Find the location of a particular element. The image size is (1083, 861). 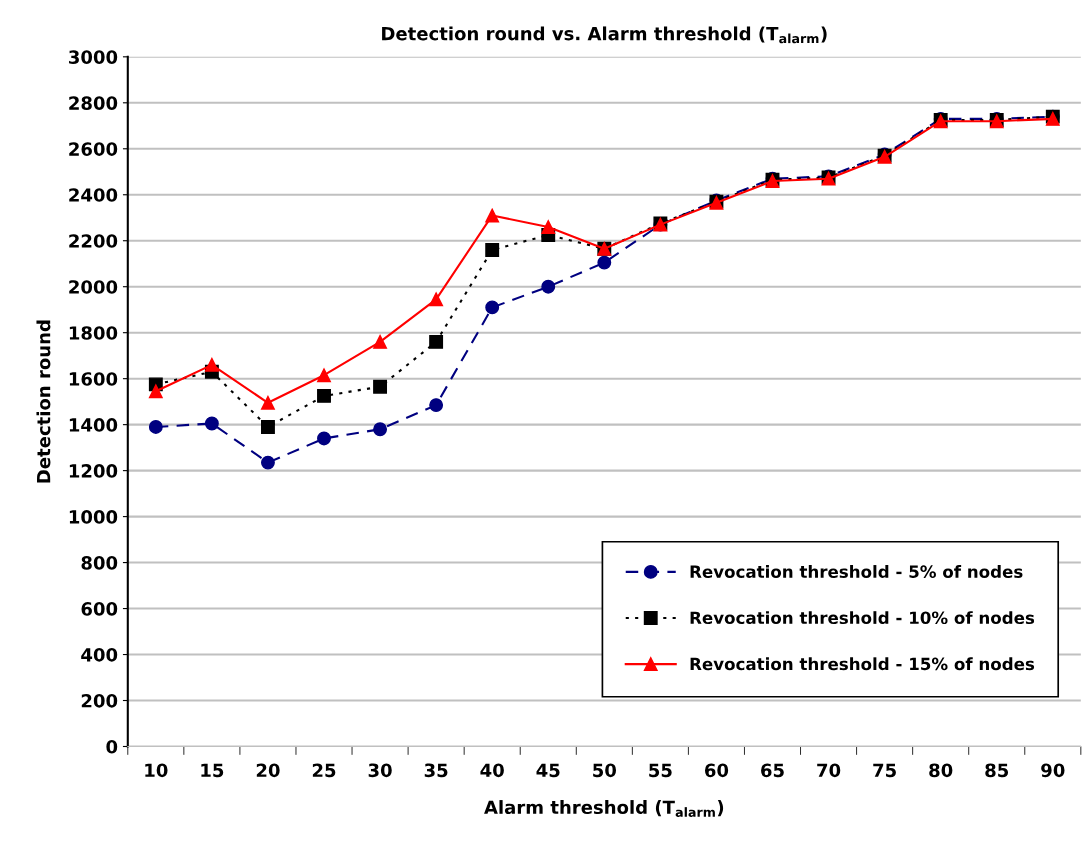

legend-label: Revocation threshold - 15% of nodes is located at coordinates (862, 664).